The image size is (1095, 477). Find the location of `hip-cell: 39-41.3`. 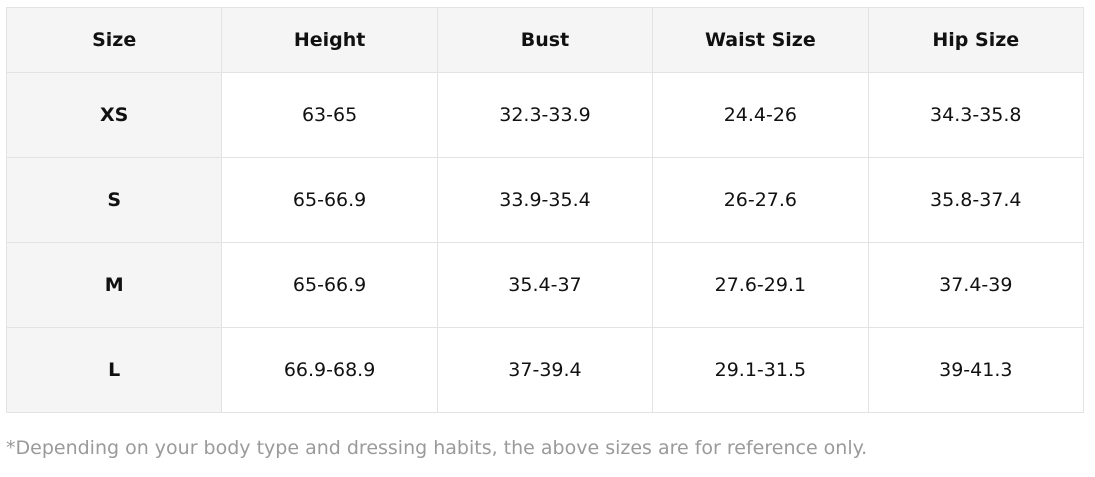

hip-cell: 39-41.3 is located at coordinates (976, 370).